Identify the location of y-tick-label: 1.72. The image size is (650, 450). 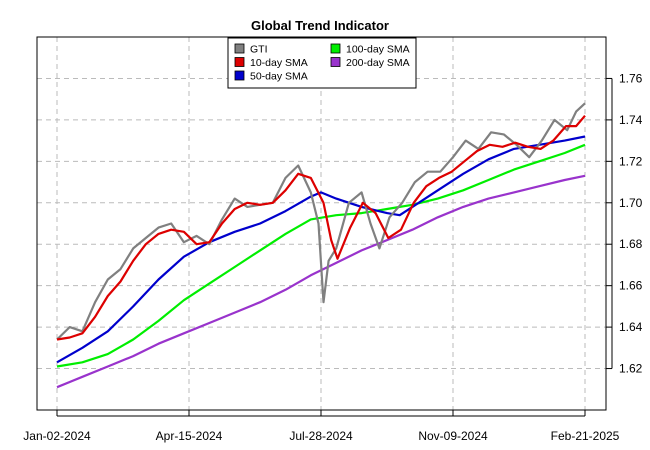
(631, 161).